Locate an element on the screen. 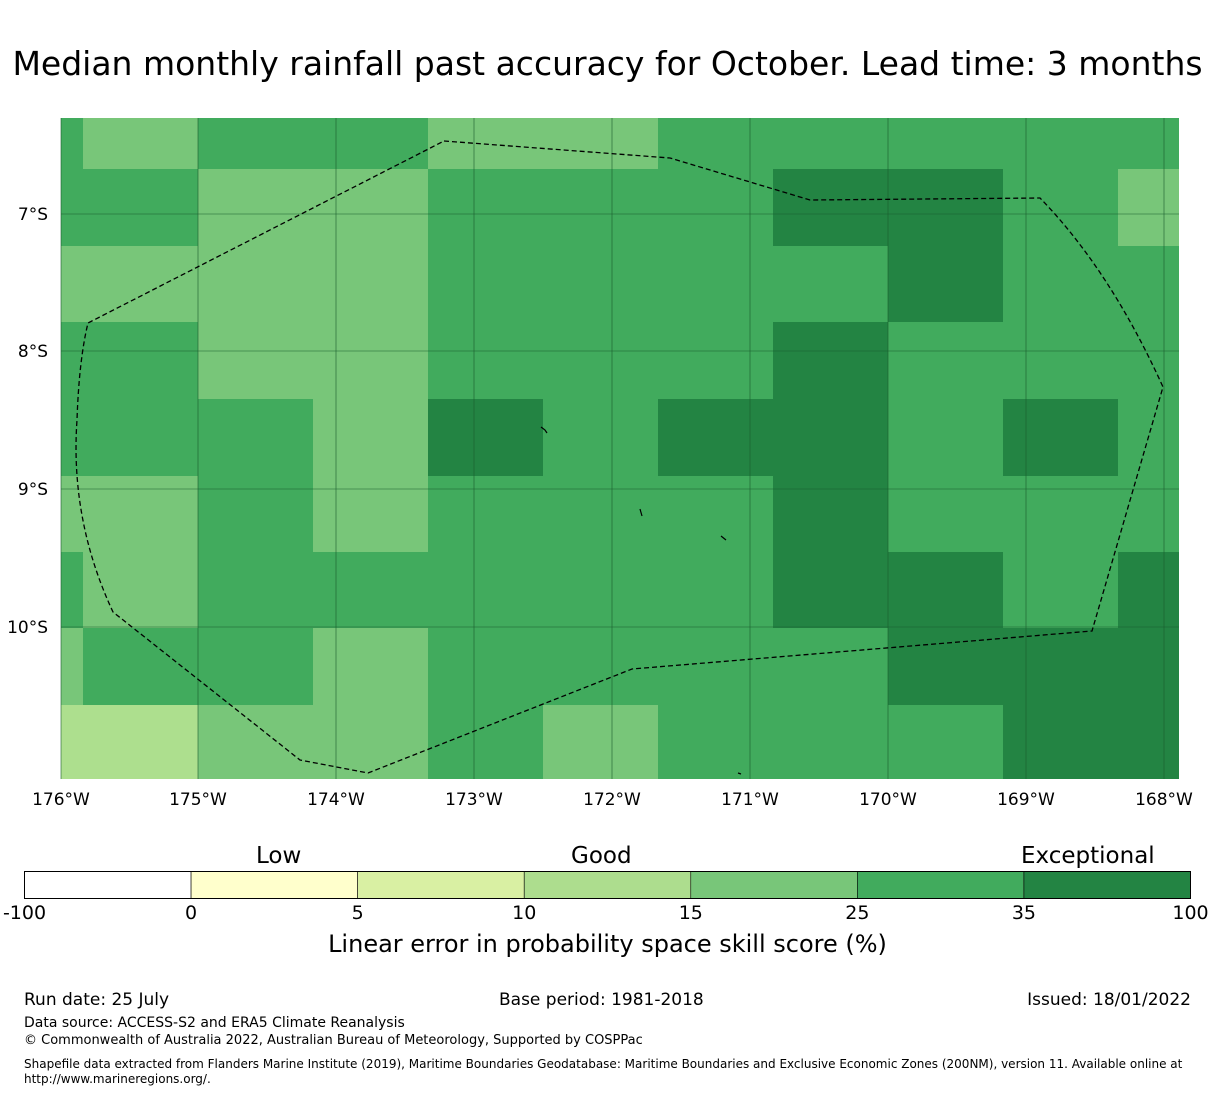 The width and height of the screenshot is (1215, 1095). colorbar is located at coordinates (607, 885).